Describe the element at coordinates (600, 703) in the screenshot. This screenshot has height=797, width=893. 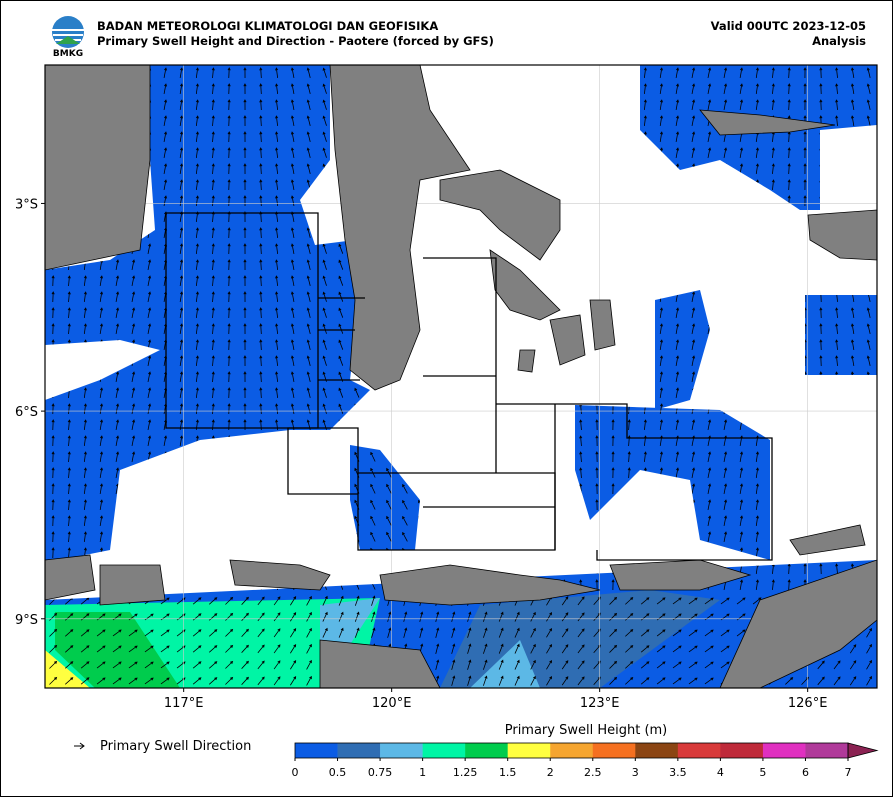
I see `lon-tick-label: 123°E` at that location.